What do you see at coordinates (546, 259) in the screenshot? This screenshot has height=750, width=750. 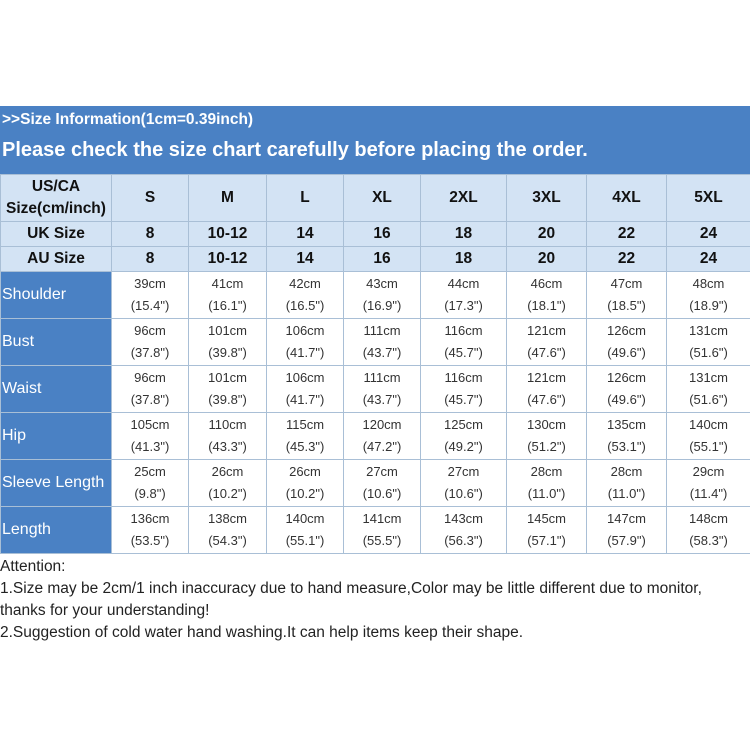 I see `au-size-cell: 20` at bounding box center [546, 259].